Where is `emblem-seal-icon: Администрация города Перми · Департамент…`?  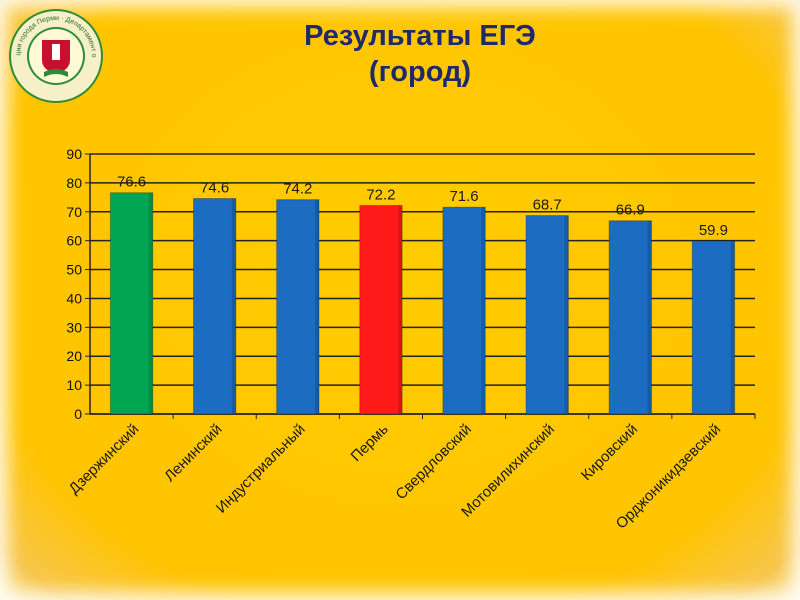
emblem-seal-icon: Администрация города Перми · Департамент… is located at coordinates (53, 51).